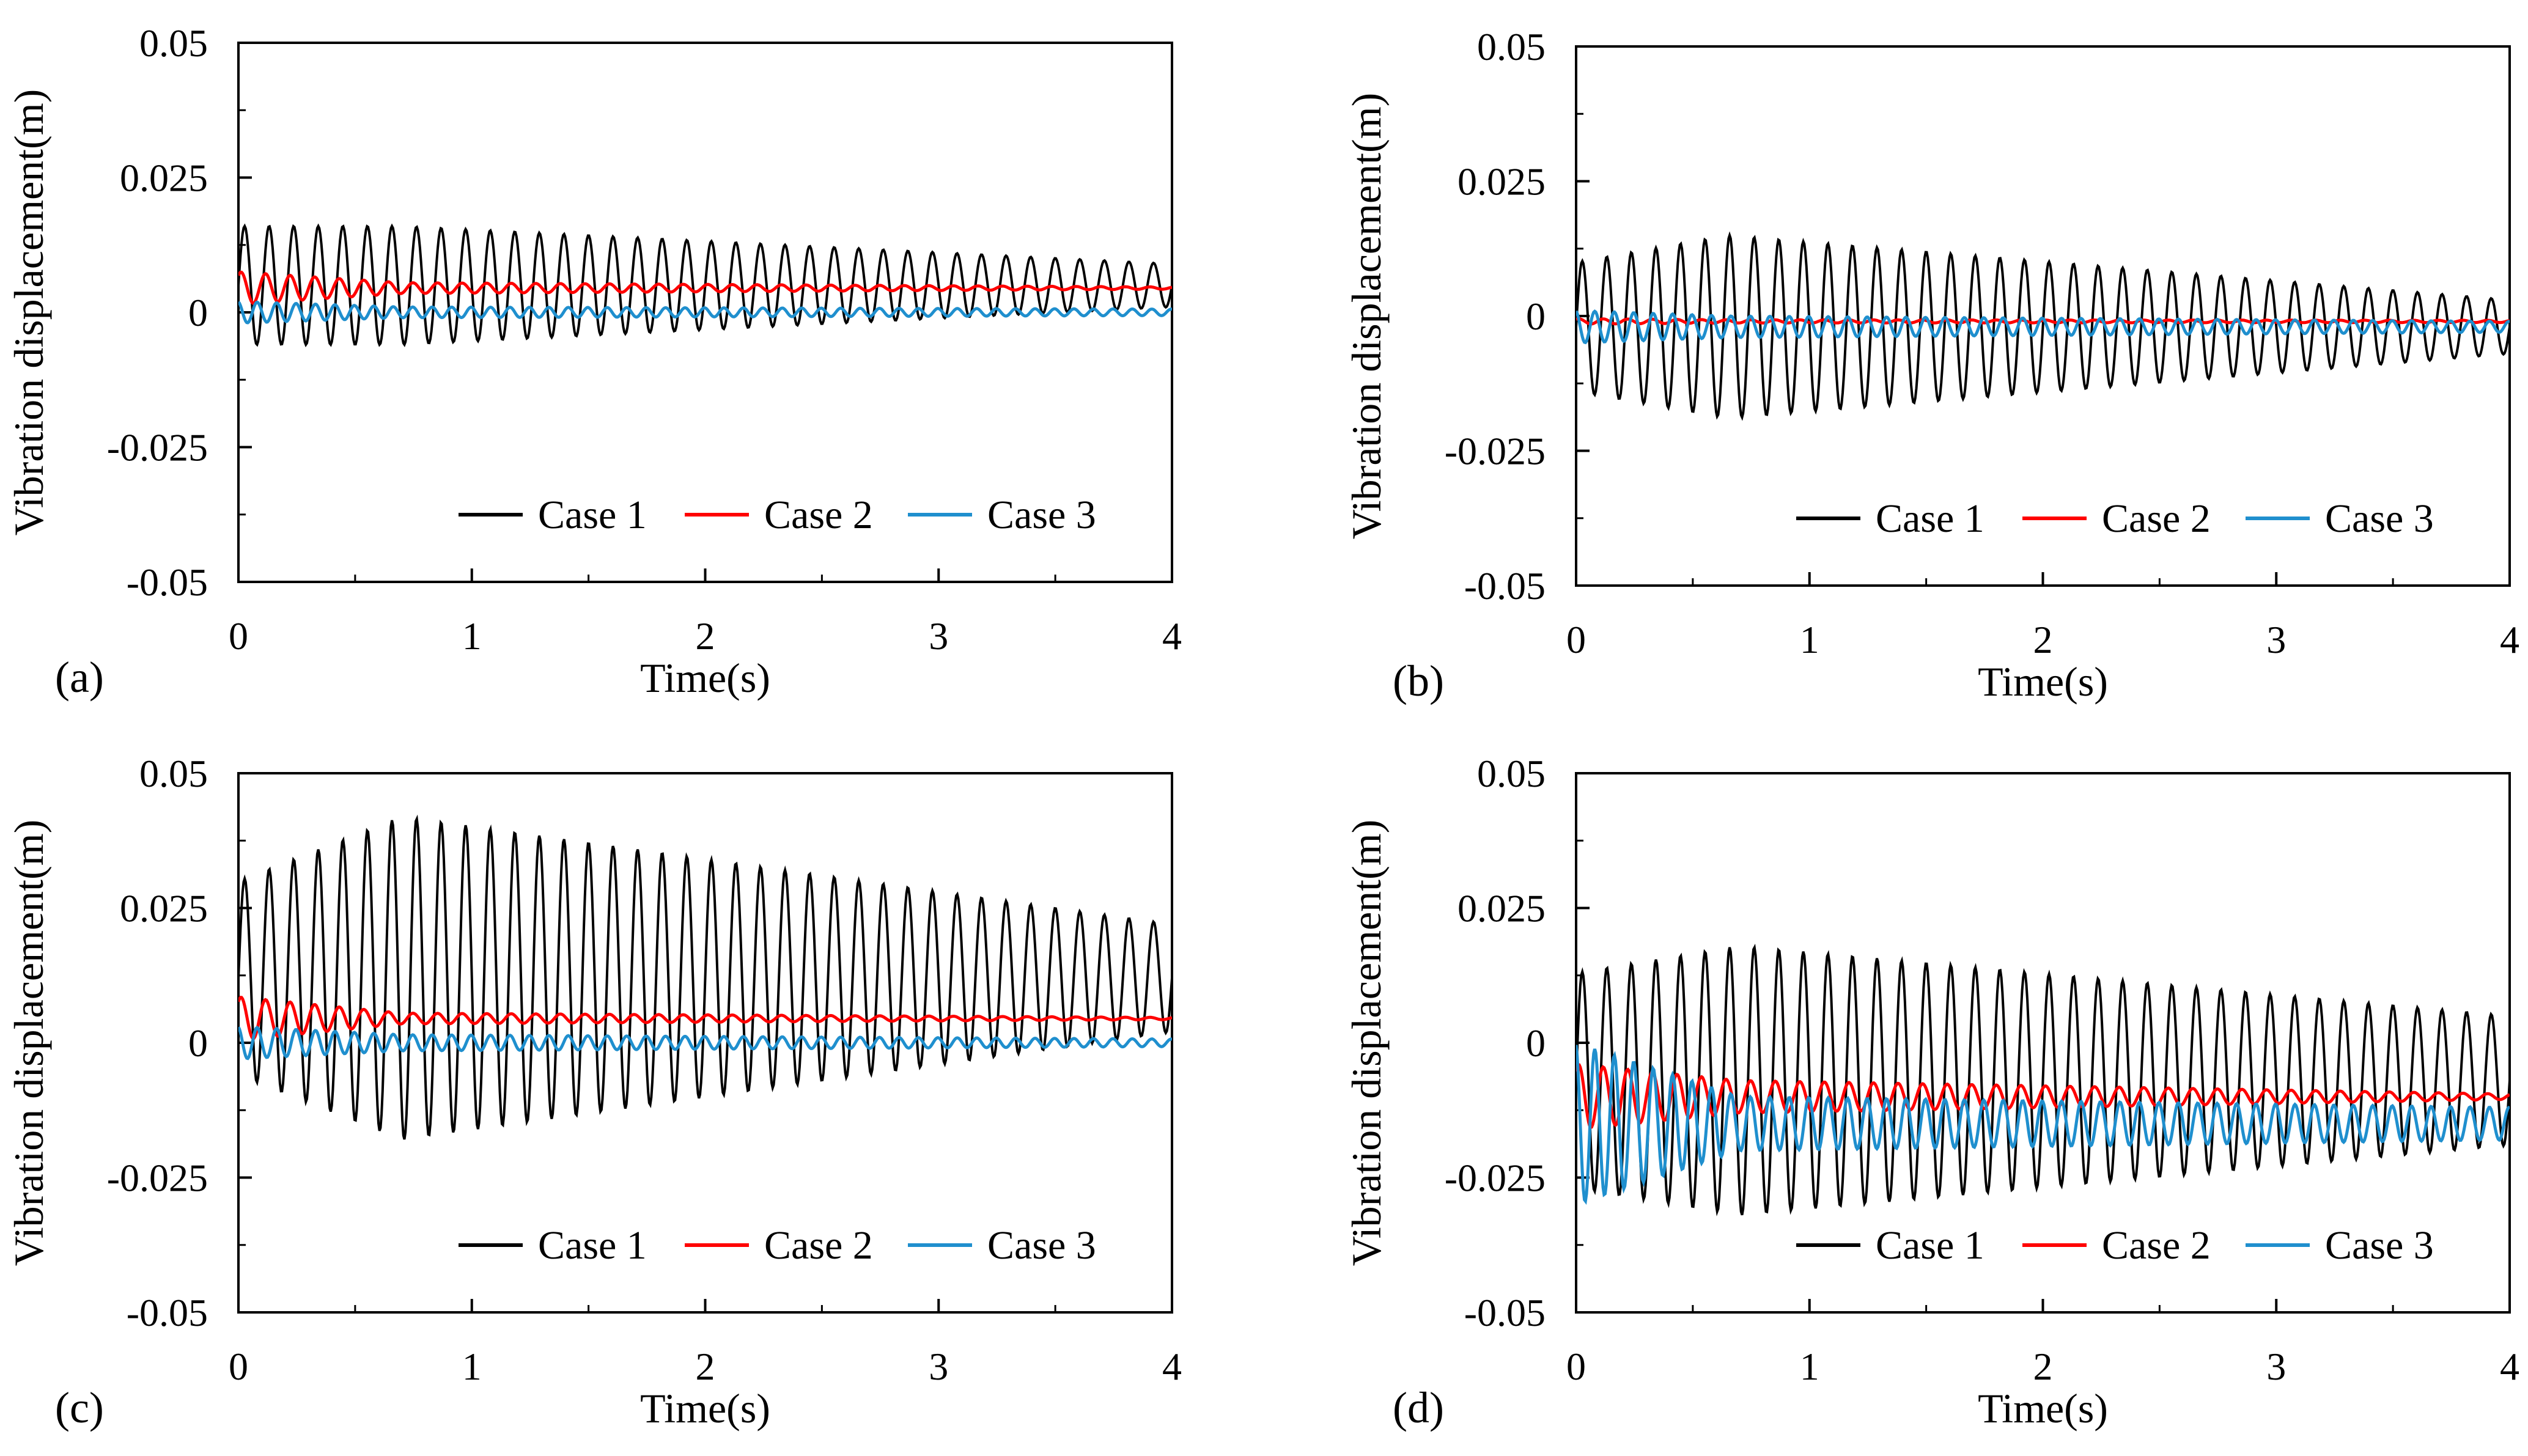 This screenshot has width=2528, height=1456. What do you see at coordinates (79, 677) in the screenshot?
I see `panel-label: (a)` at bounding box center [79, 677].